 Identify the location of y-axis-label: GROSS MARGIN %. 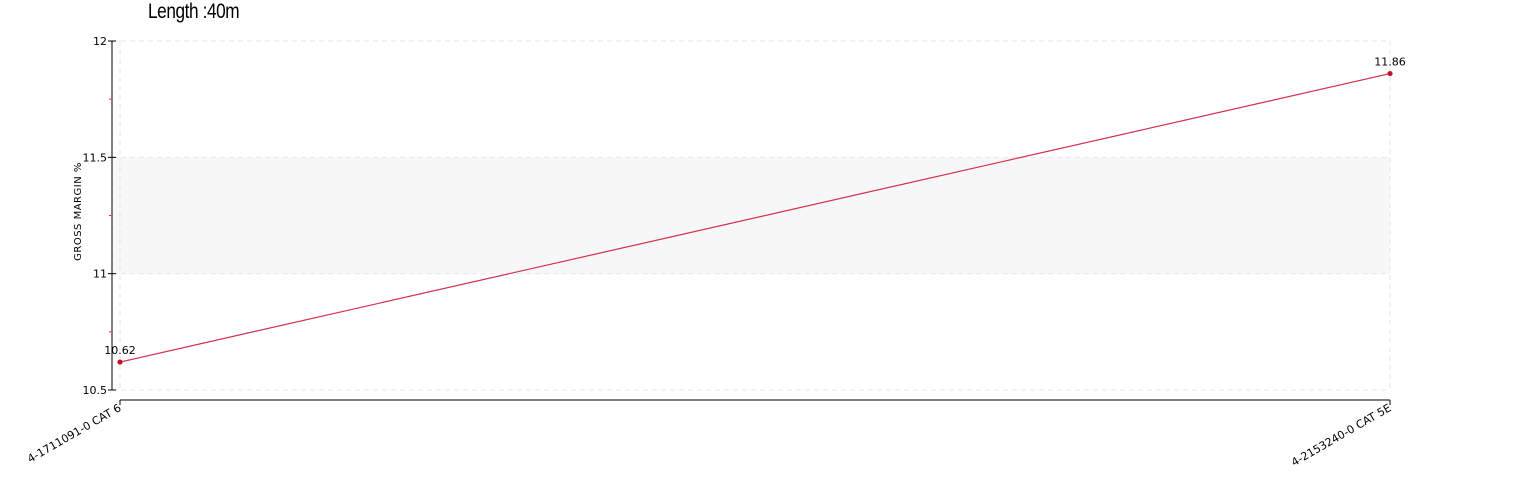
(78, 211).